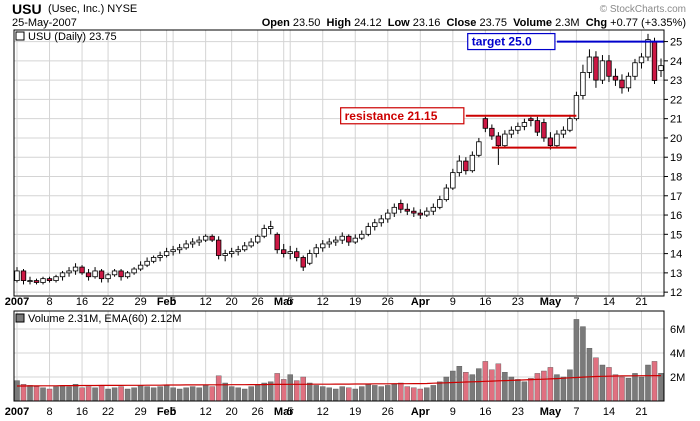 The image size is (700, 421). I want to click on date-tick-label: 14, so click(609, 302).